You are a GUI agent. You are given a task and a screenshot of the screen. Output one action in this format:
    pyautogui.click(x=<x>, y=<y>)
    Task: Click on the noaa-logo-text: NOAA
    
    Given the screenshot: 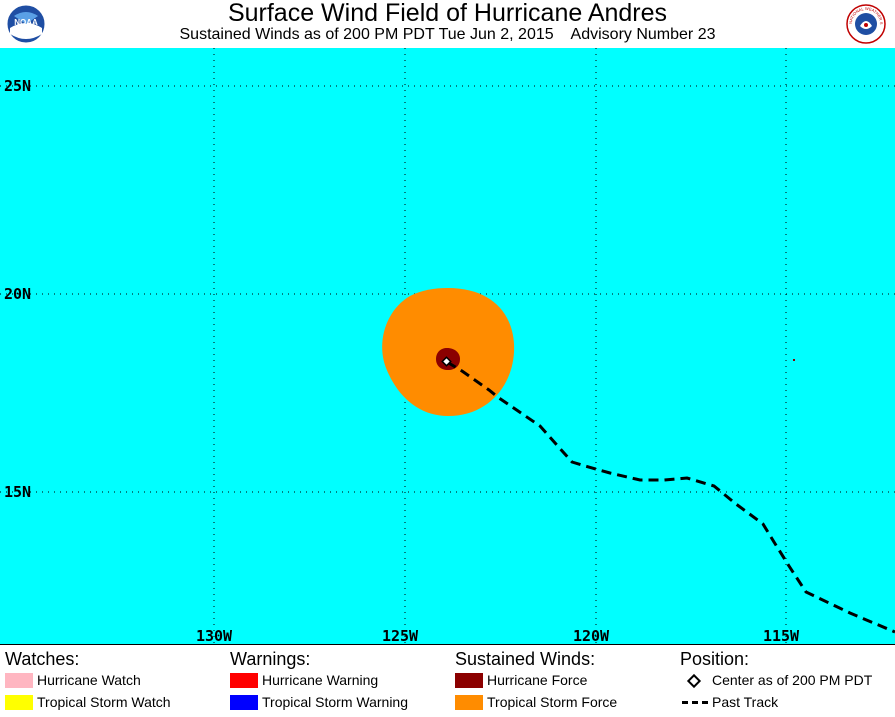 What is the action you would take?
    pyautogui.click(x=26, y=22)
    